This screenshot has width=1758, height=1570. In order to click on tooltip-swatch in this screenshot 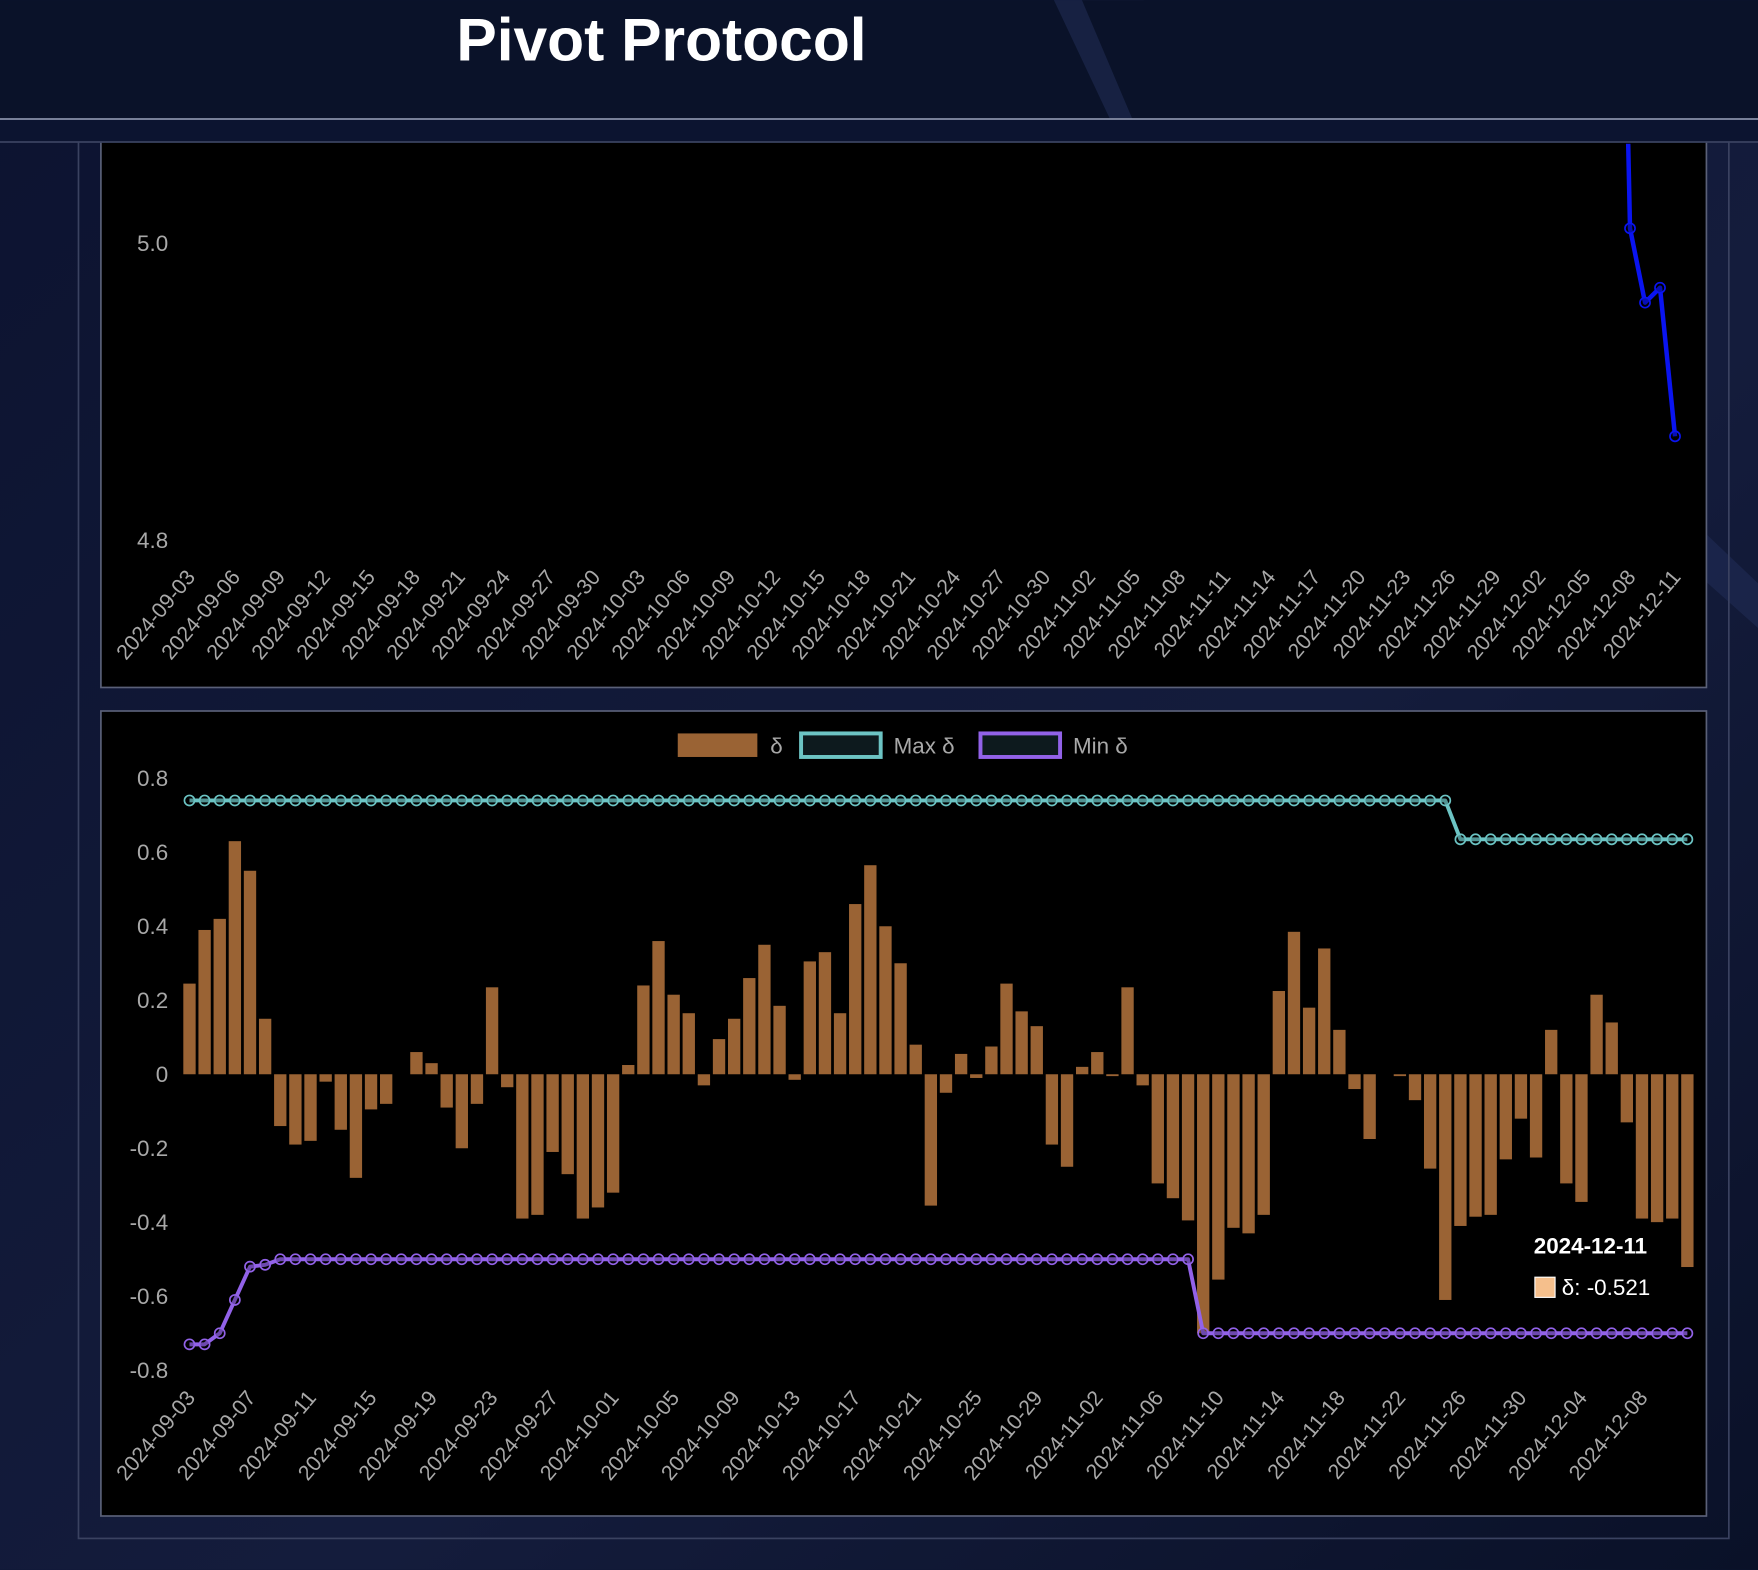, I will do `click(1545, 1287)`.